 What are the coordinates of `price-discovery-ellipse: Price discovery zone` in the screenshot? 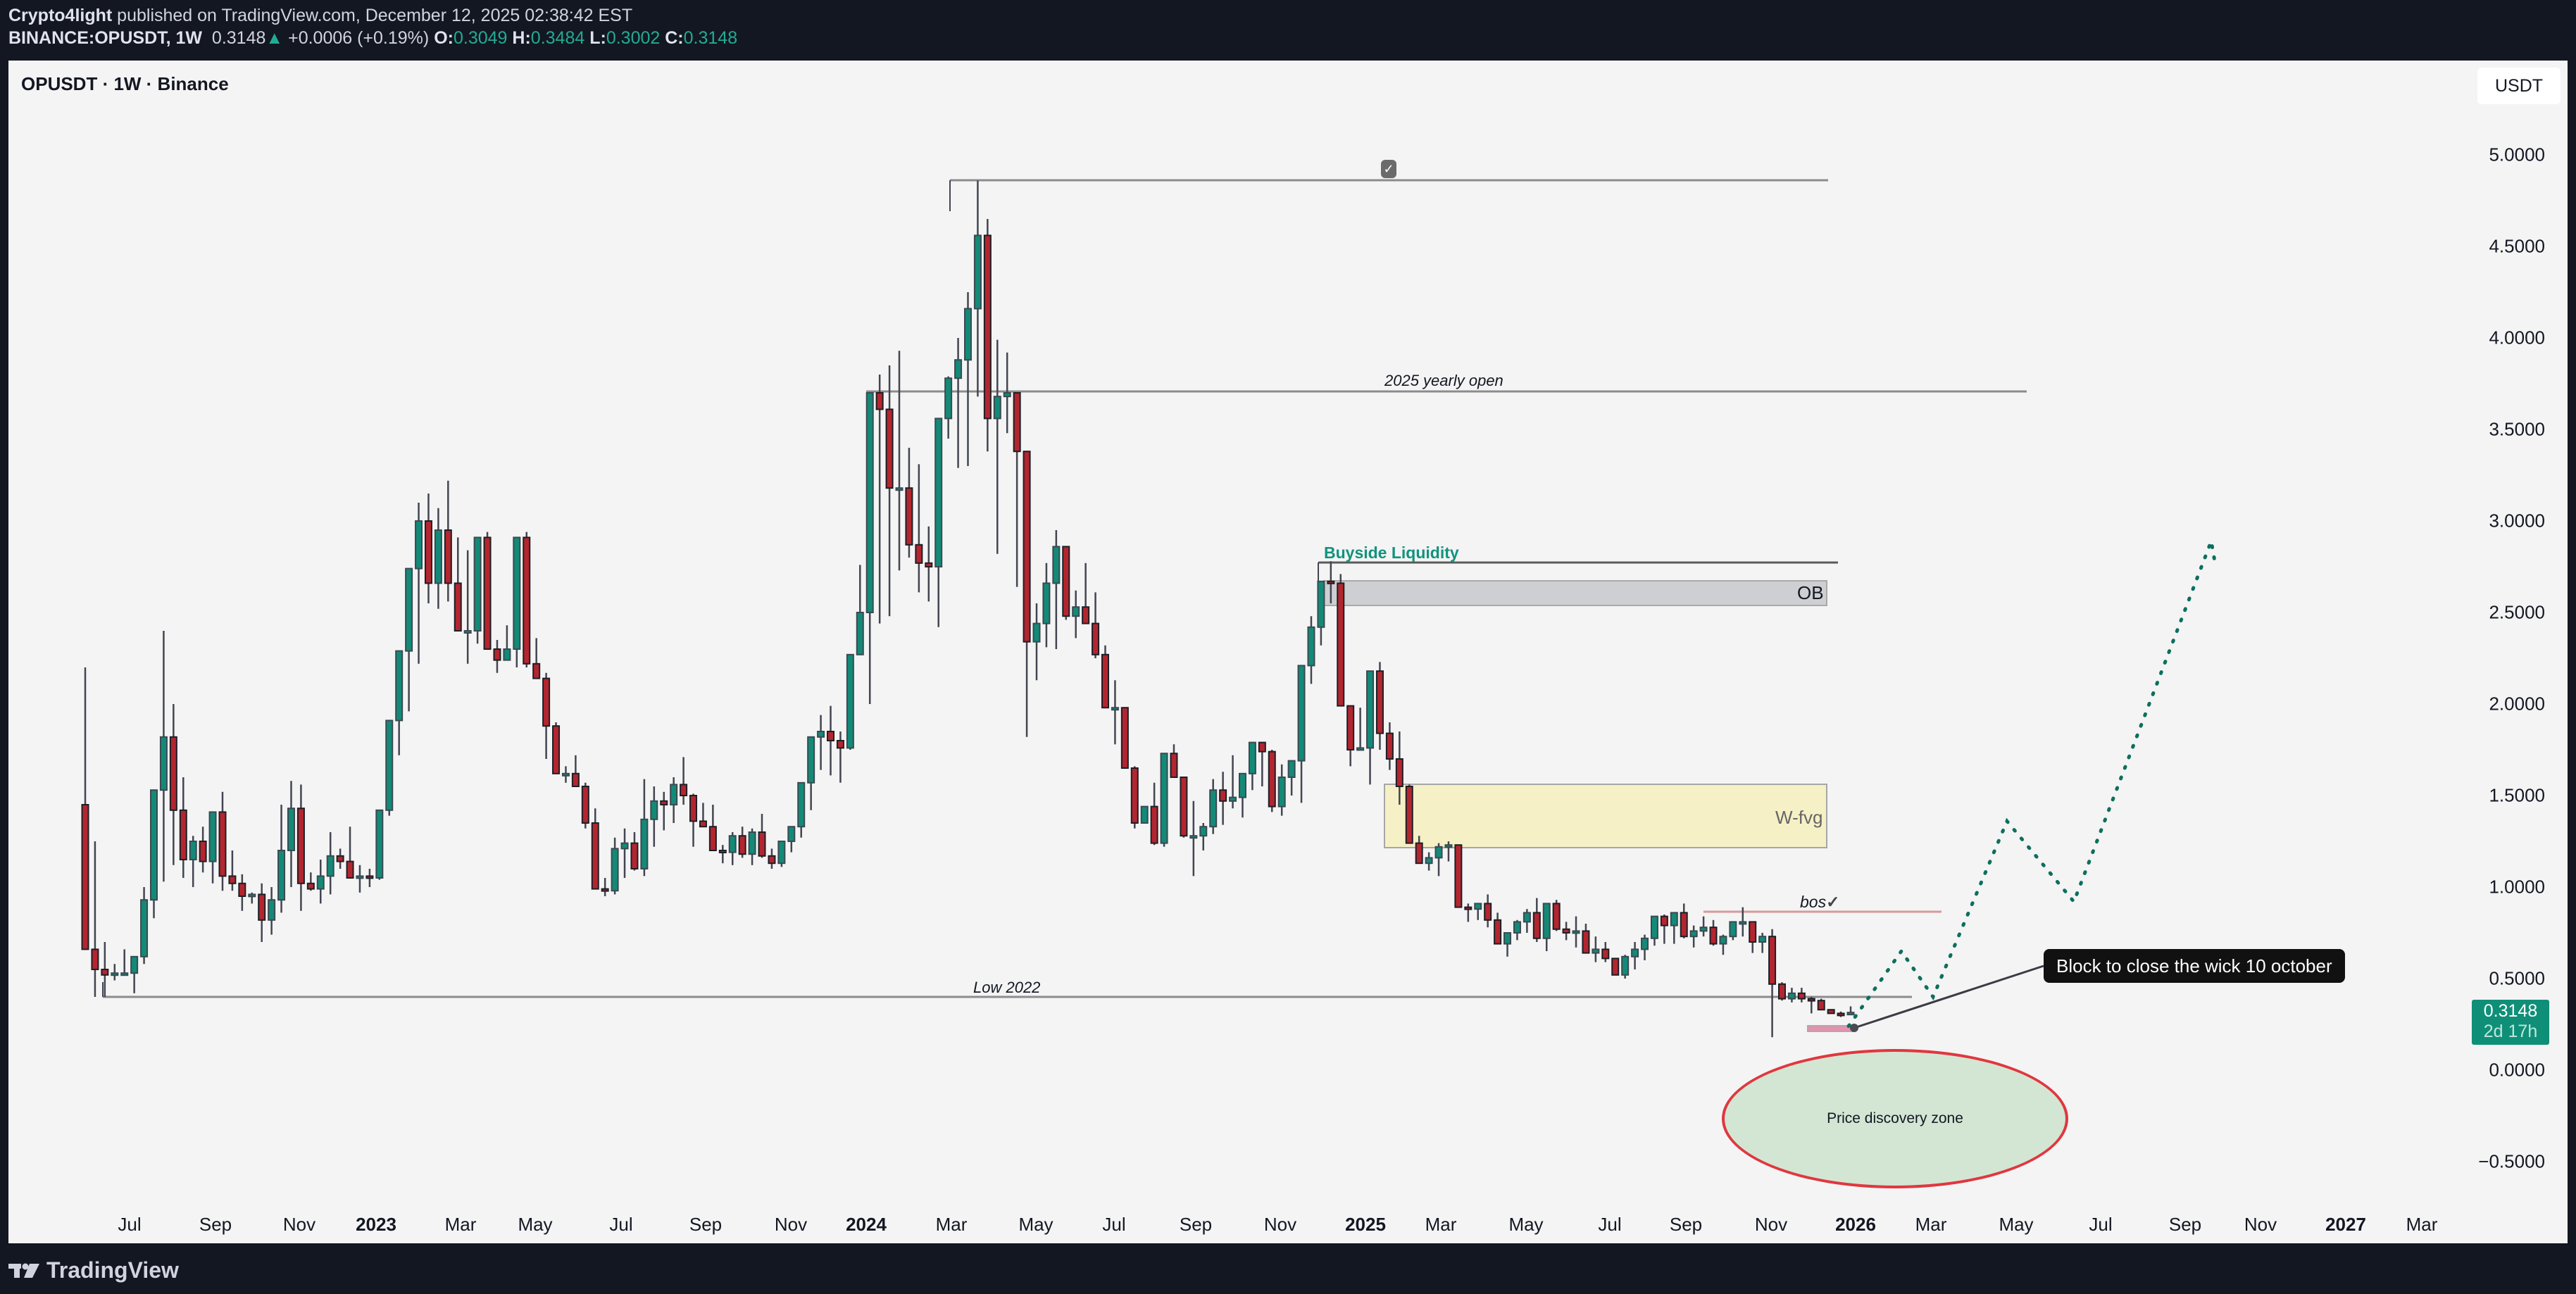 It's located at (1895, 1118).